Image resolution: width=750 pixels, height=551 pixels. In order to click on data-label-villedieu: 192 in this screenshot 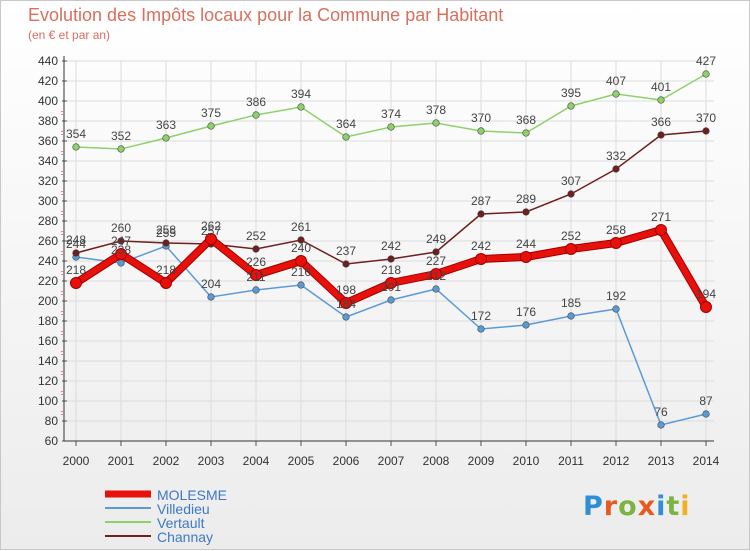, I will do `click(616, 296)`.